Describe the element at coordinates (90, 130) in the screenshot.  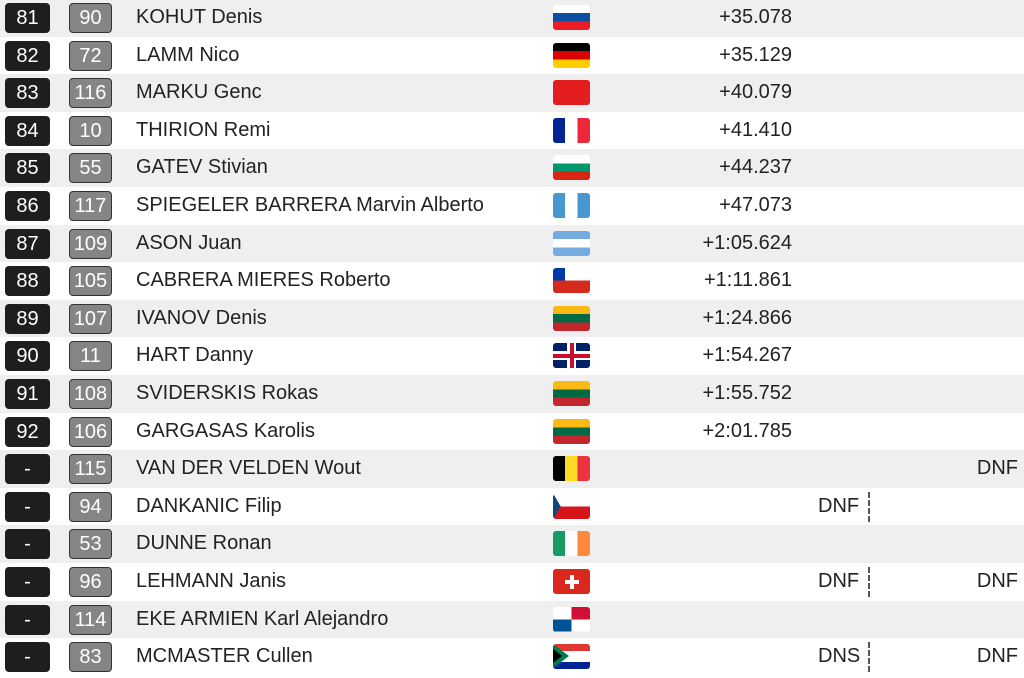
I see `bib-badge: 10` at that location.